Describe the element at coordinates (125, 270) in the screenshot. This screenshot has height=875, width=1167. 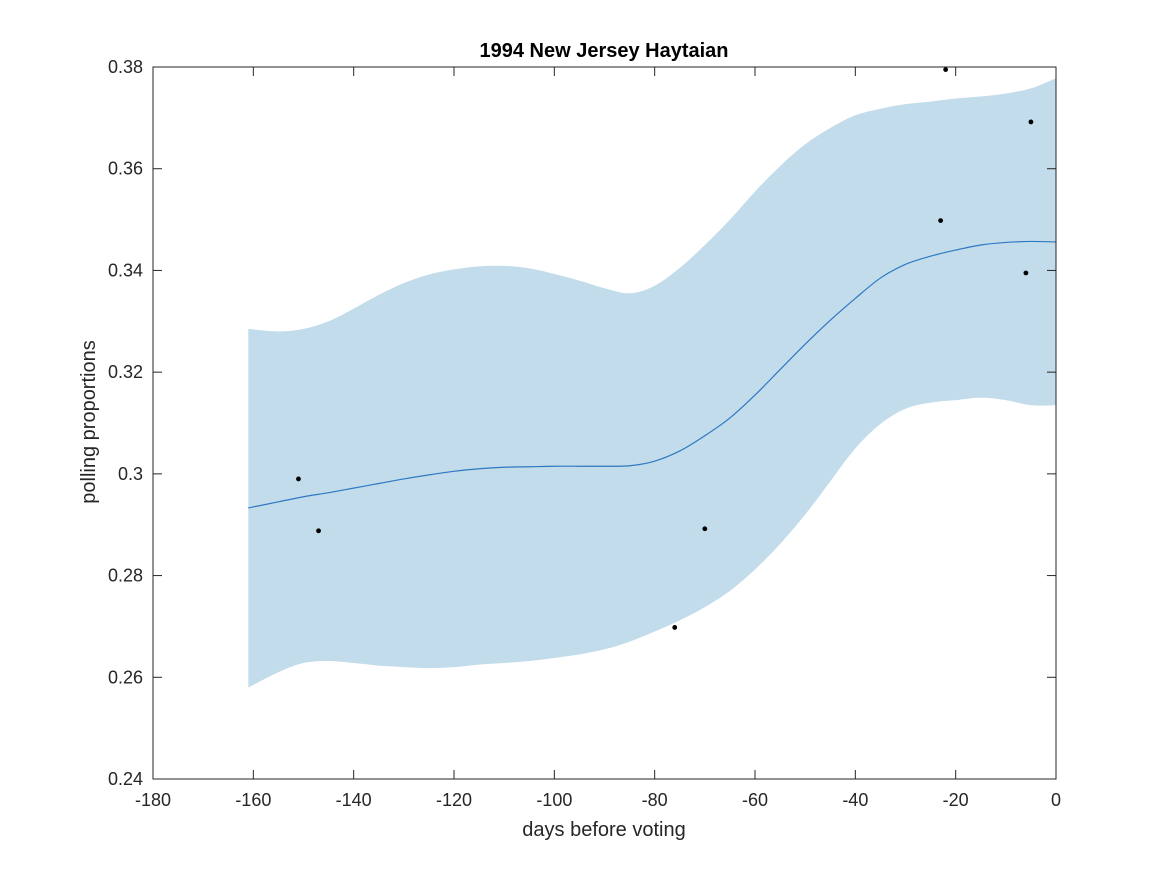
I see `y-tick-label: 0.34` at that location.